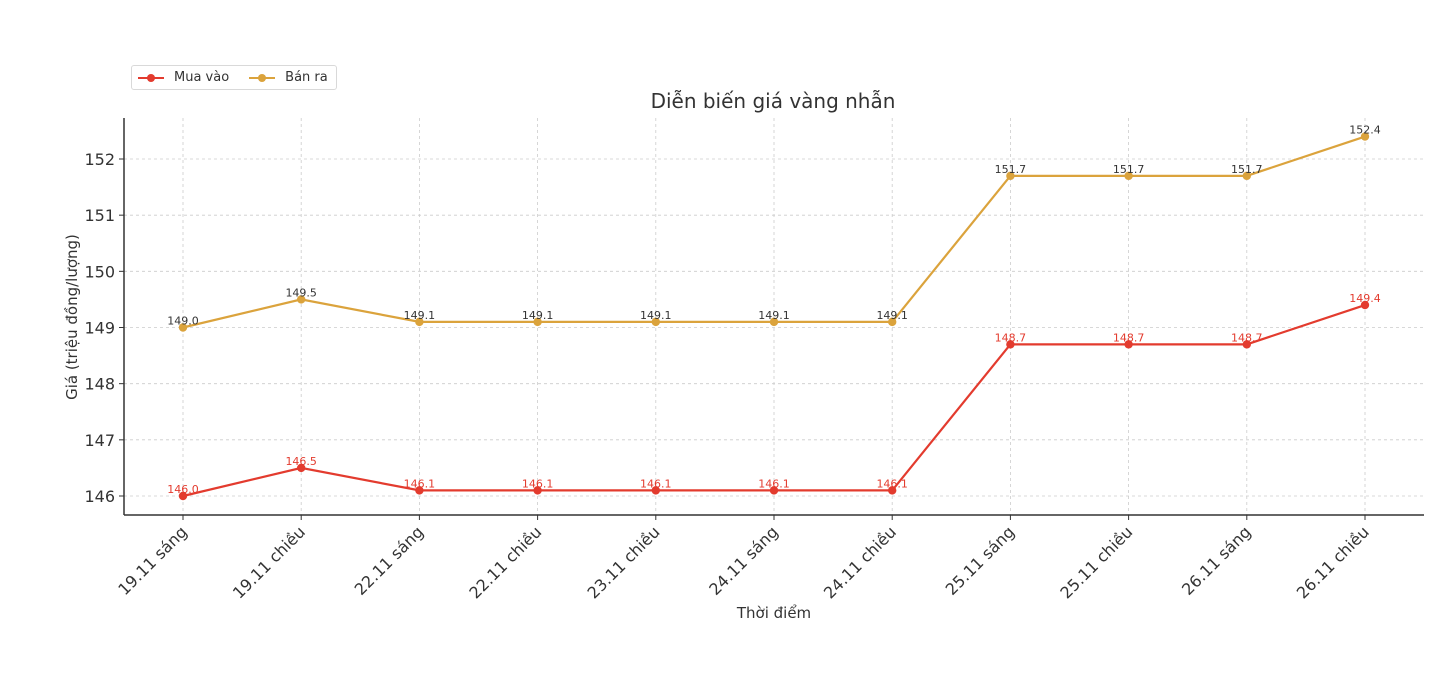  Describe the element at coordinates (234, 77) in the screenshot. I see `legend: Mua vào Bán ra` at that location.